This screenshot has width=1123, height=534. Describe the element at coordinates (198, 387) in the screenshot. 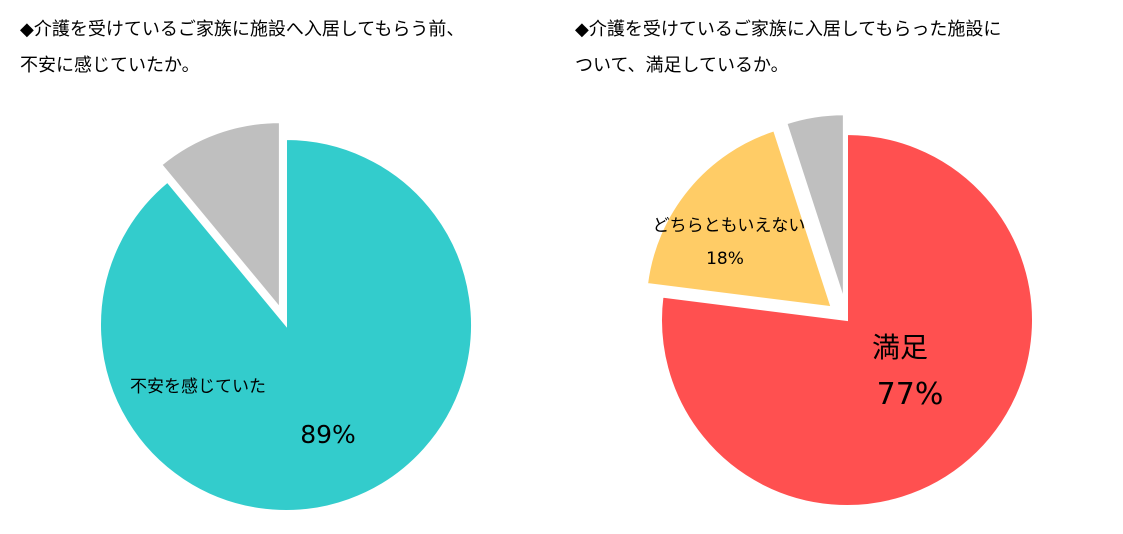

I see `slice-category-label-0: 不安を感じていた` at that location.